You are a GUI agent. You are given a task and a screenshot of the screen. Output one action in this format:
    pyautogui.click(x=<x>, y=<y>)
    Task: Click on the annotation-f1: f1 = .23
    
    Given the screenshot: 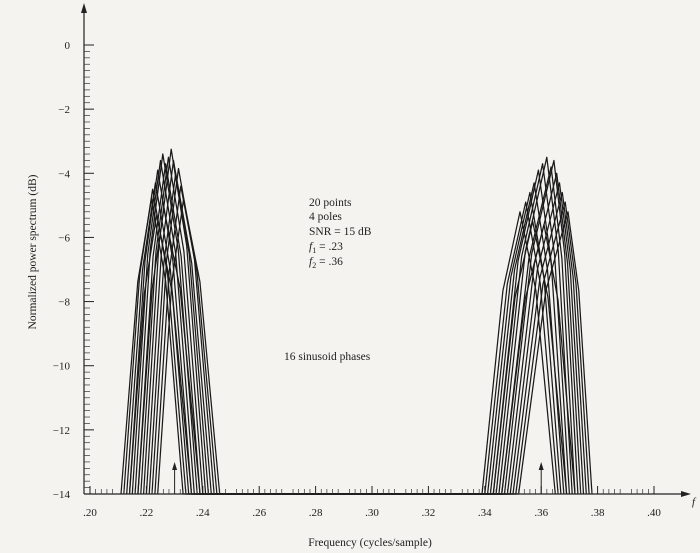 What is the action you would take?
    pyautogui.click(x=326, y=248)
    